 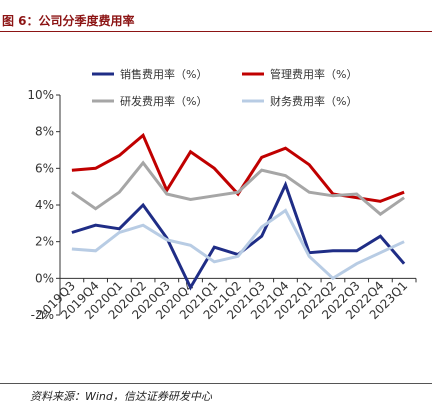 I want to click on y-tick-label: 10%, so click(x=40, y=95).